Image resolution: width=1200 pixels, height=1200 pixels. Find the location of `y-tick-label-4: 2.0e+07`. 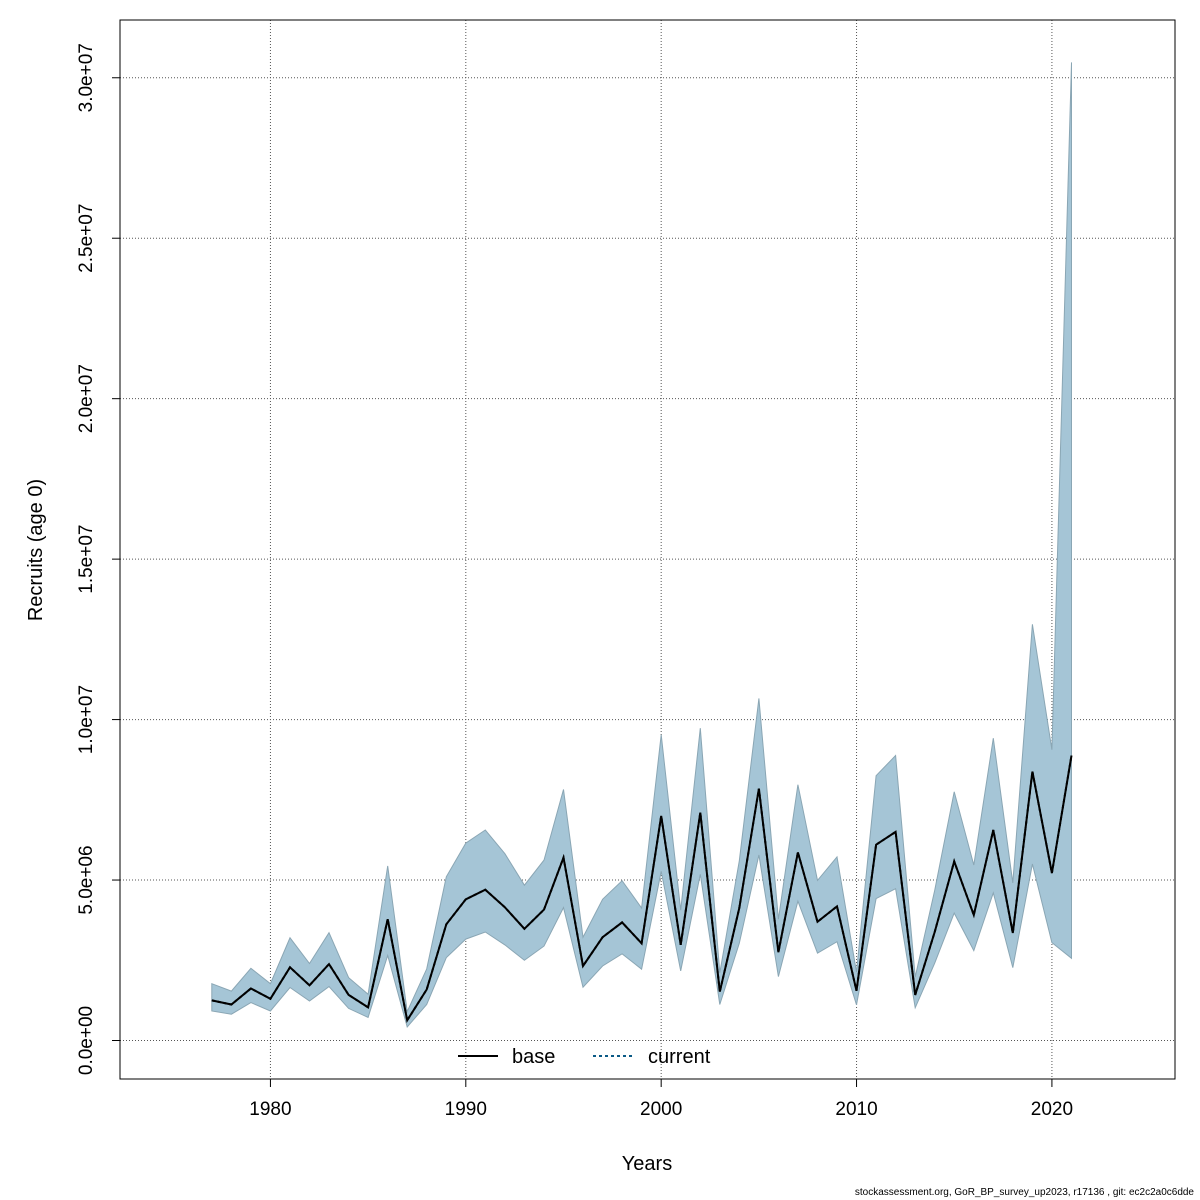

y-tick-label-4: 2.0e+07 is located at coordinates (86, 398).